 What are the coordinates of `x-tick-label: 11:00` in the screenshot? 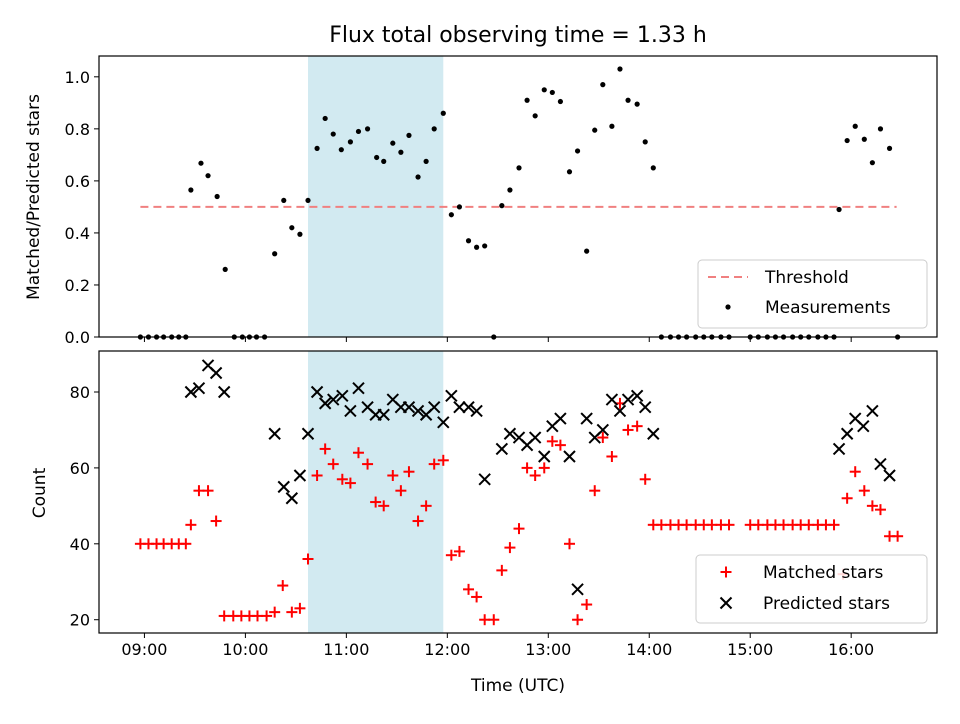 It's located at (346, 649).